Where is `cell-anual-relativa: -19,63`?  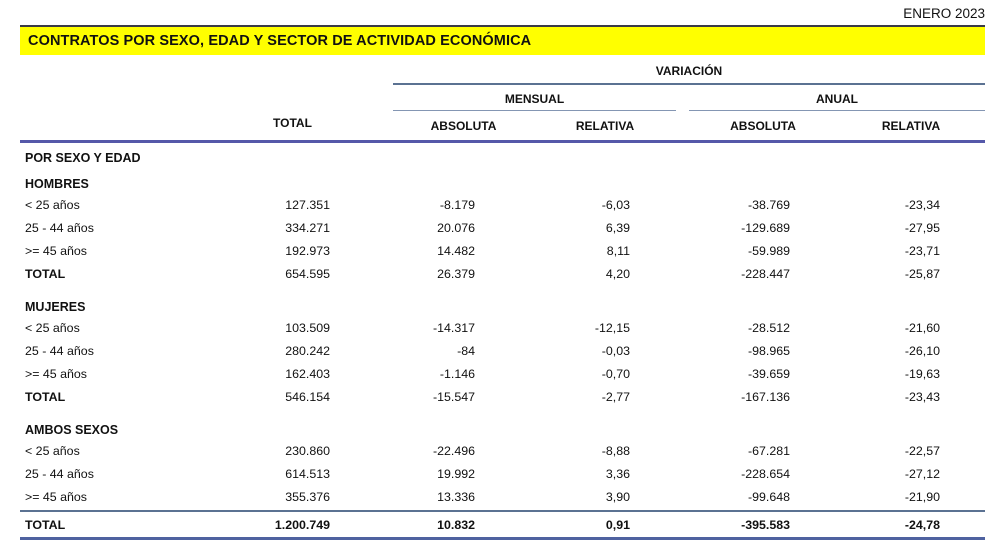 cell-anual-relativa: -19,63 is located at coordinates (922, 373).